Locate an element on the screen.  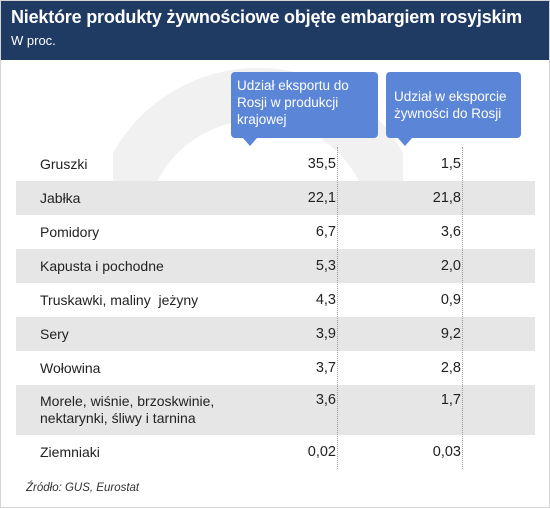
product-name: Ziemniaki is located at coordinates (70, 451).